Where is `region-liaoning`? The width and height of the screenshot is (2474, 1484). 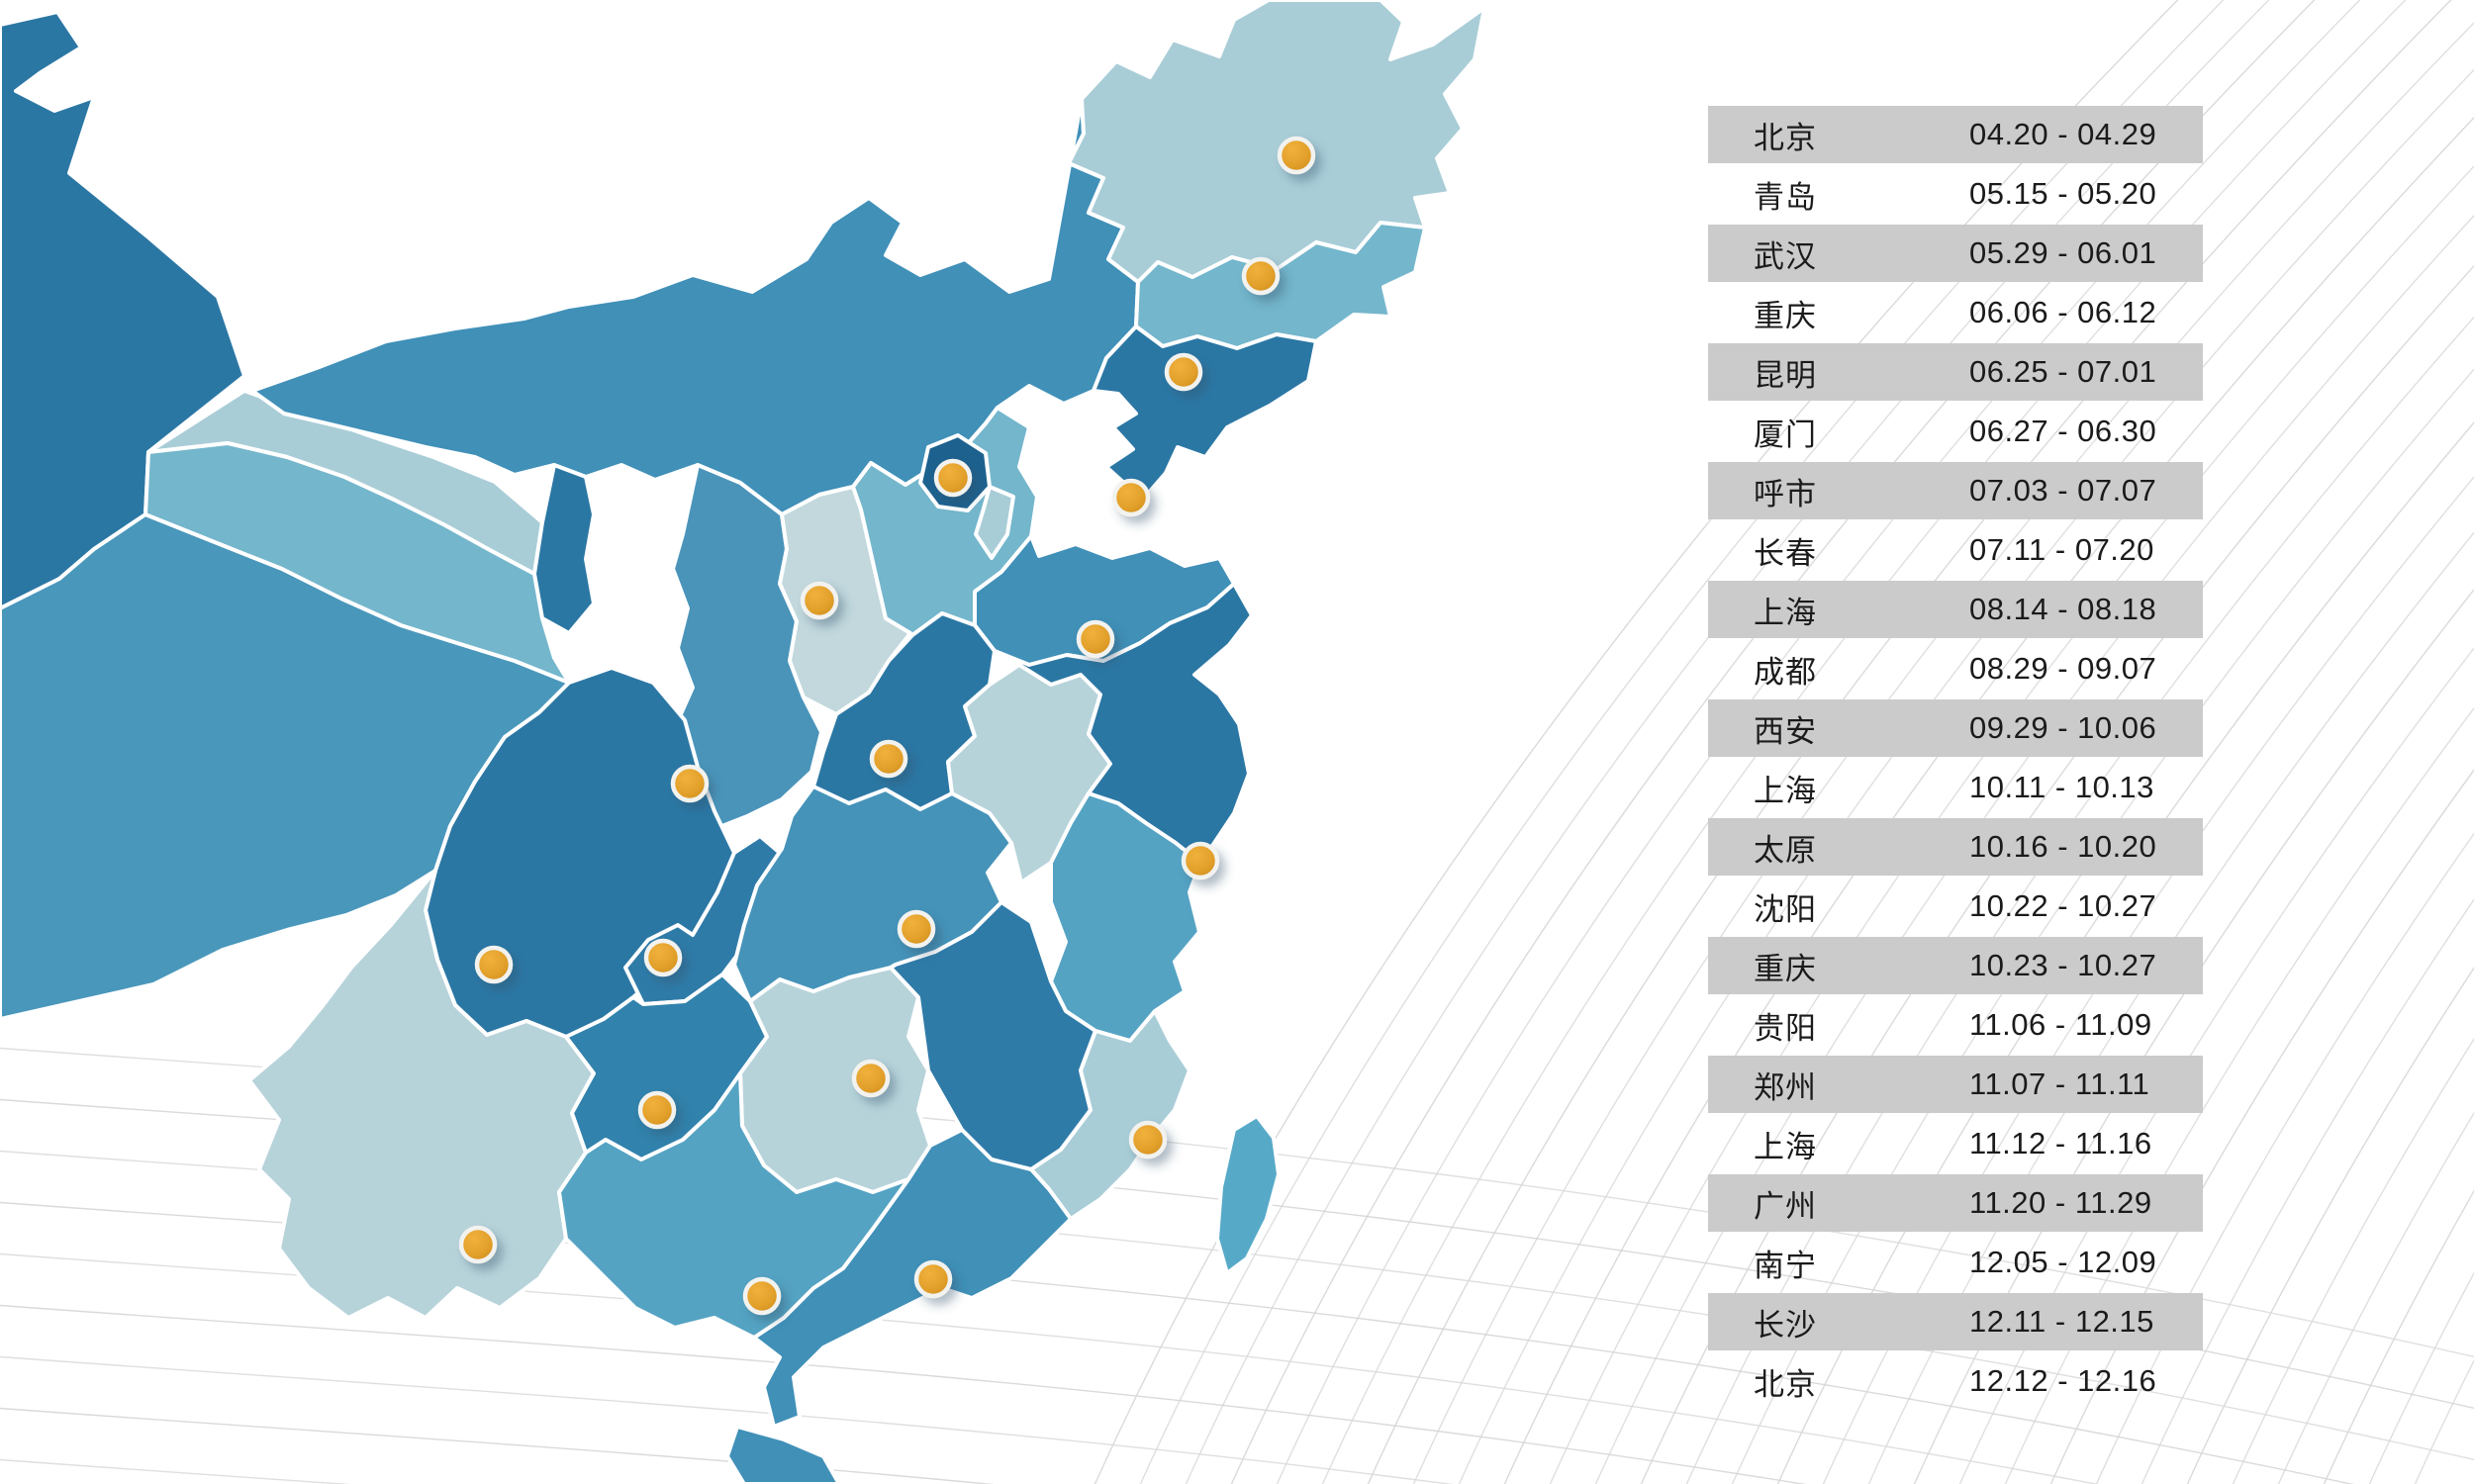 region-liaoning is located at coordinates (1205, 421).